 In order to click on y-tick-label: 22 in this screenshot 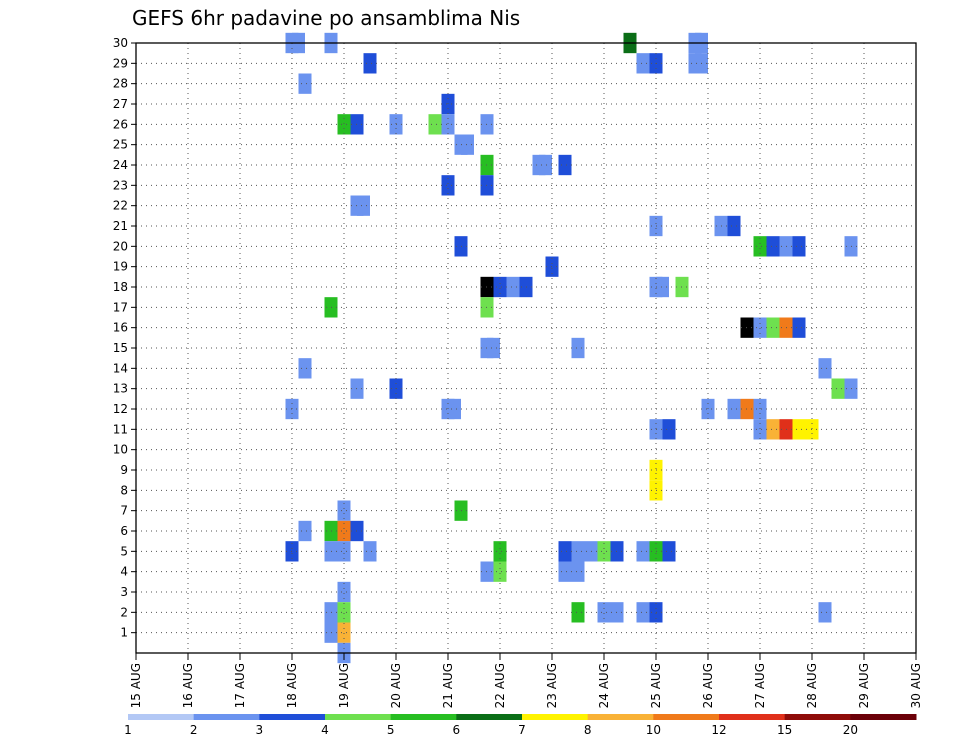, I will do `click(120, 206)`.